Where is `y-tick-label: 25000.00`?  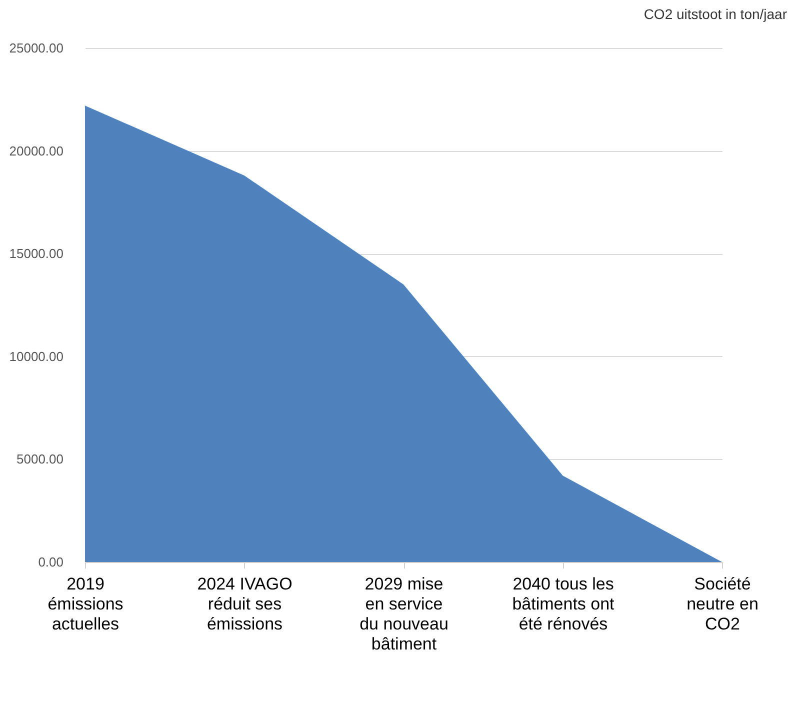
y-tick-label: 25000.00 is located at coordinates (36, 48).